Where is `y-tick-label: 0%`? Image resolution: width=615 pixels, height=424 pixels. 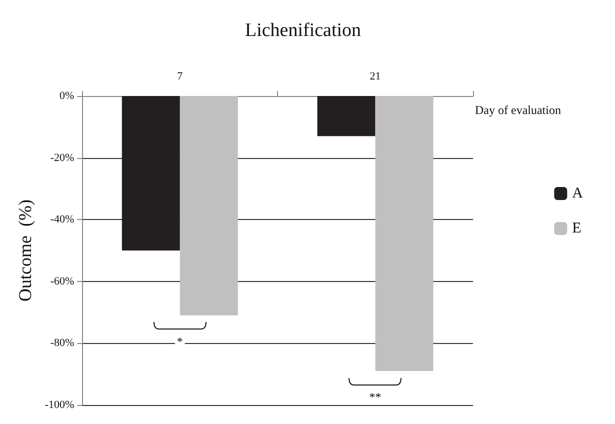
y-tick-label: 0% is located at coordinates (67, 96).